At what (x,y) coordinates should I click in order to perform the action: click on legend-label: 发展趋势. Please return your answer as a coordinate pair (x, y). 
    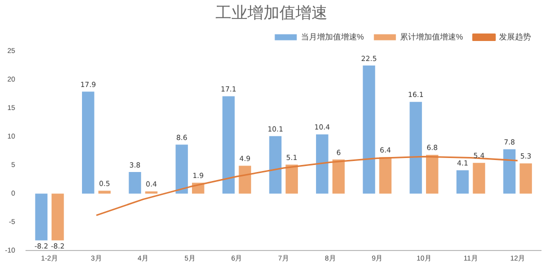
    Looking at the image, I should click on (515, 37).